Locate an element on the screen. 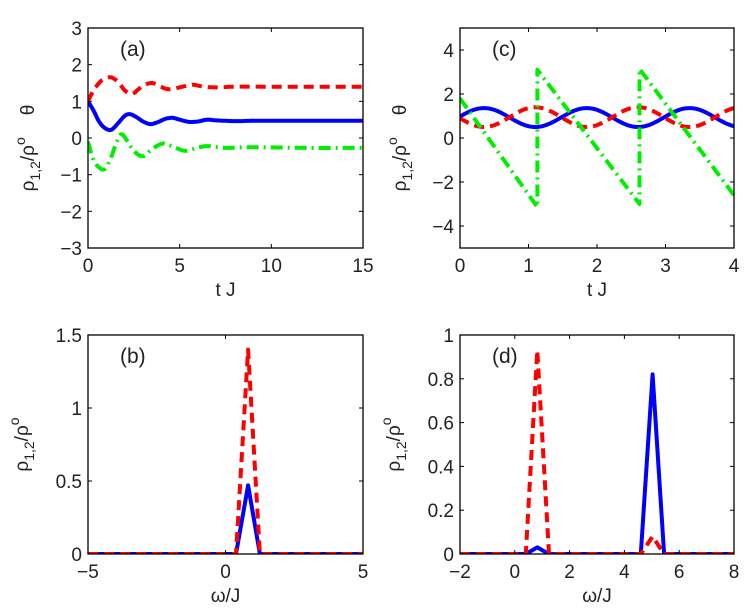  x-tick-label: 10 is located at coordinates (271, 266).